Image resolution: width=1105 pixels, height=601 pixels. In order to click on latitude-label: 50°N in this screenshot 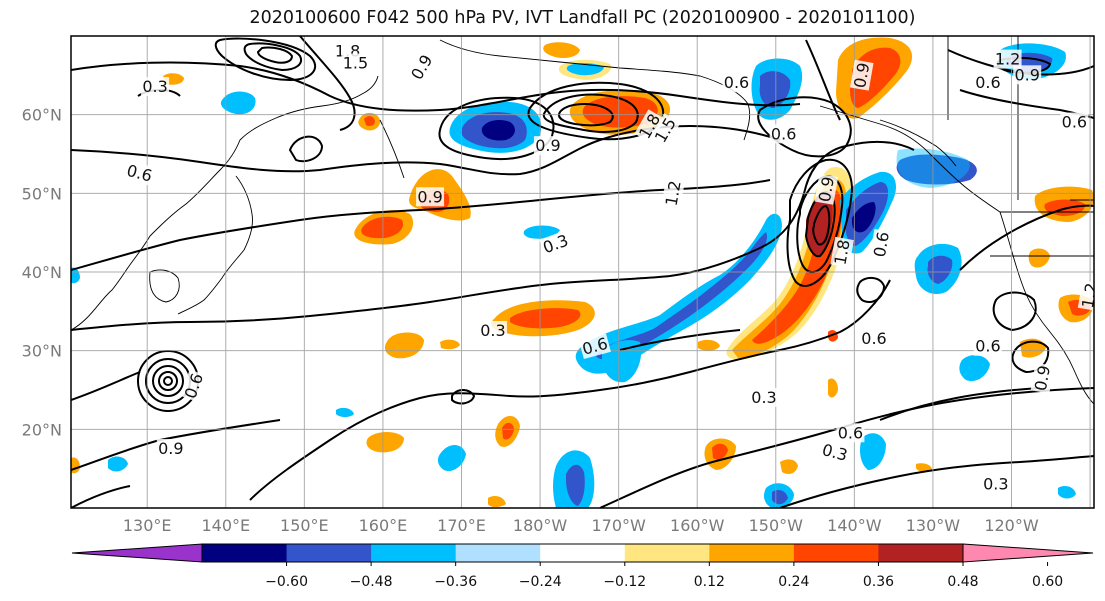, I will do `click(42, 193)`.